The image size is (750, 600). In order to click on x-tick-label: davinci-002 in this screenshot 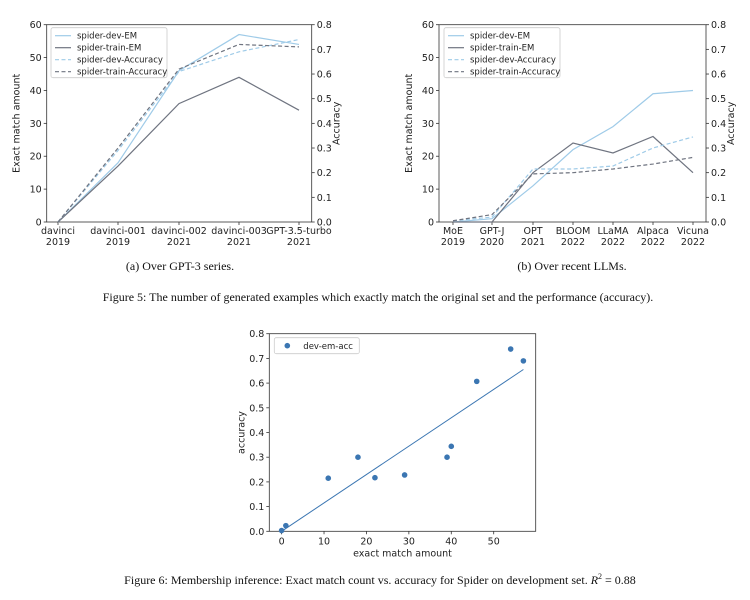, I will do `click(179, 231)`.